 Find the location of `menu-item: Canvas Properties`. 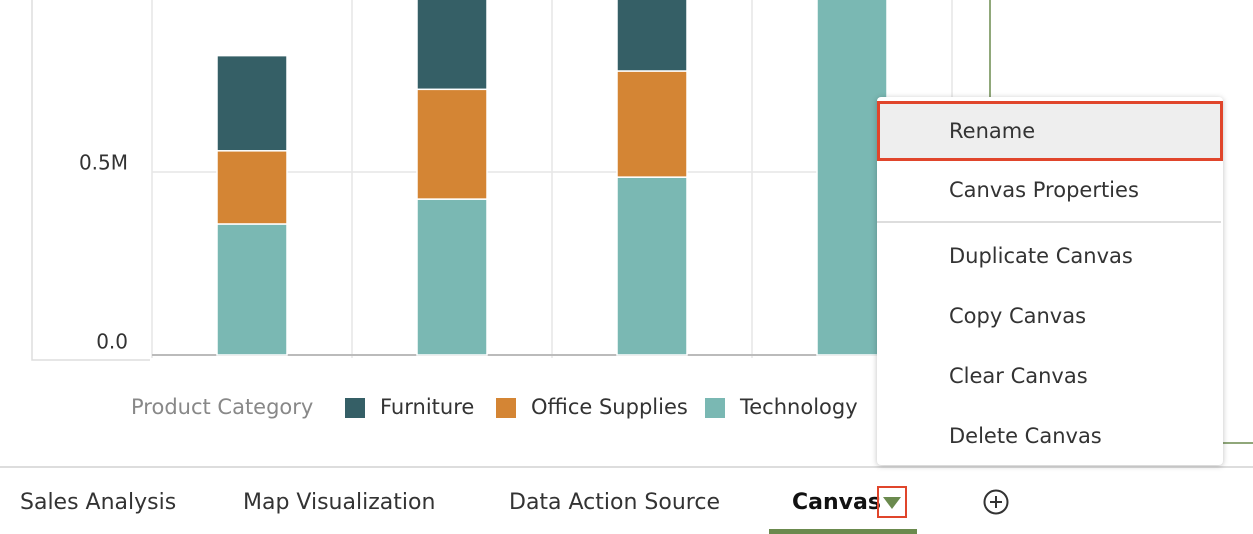

menu-item: Canvas Properties is located at coordinates (1044, 190).